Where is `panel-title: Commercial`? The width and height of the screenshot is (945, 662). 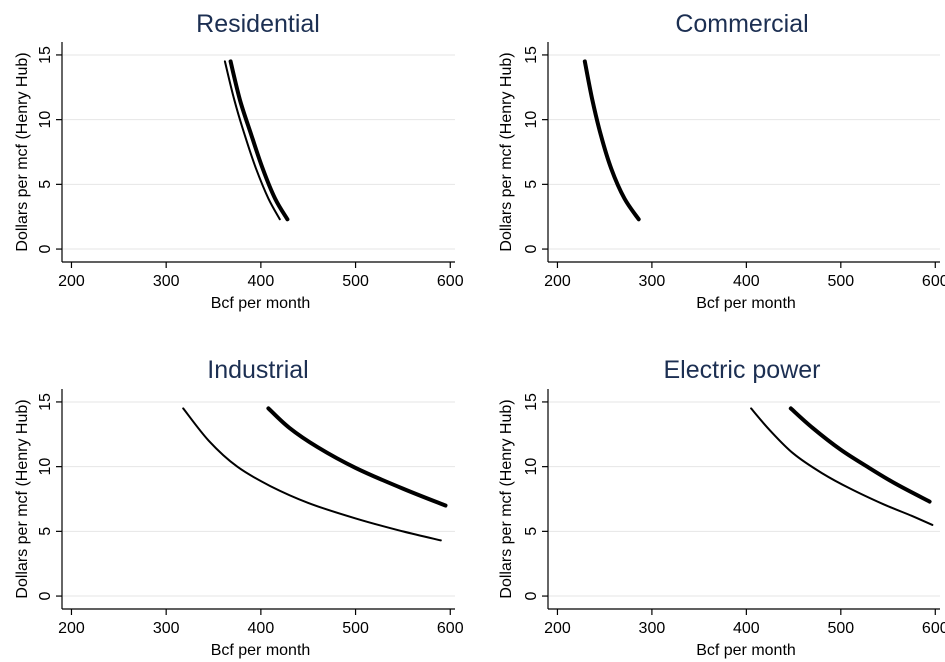 panel-title: Commercial is located at coordinates (741, 24).